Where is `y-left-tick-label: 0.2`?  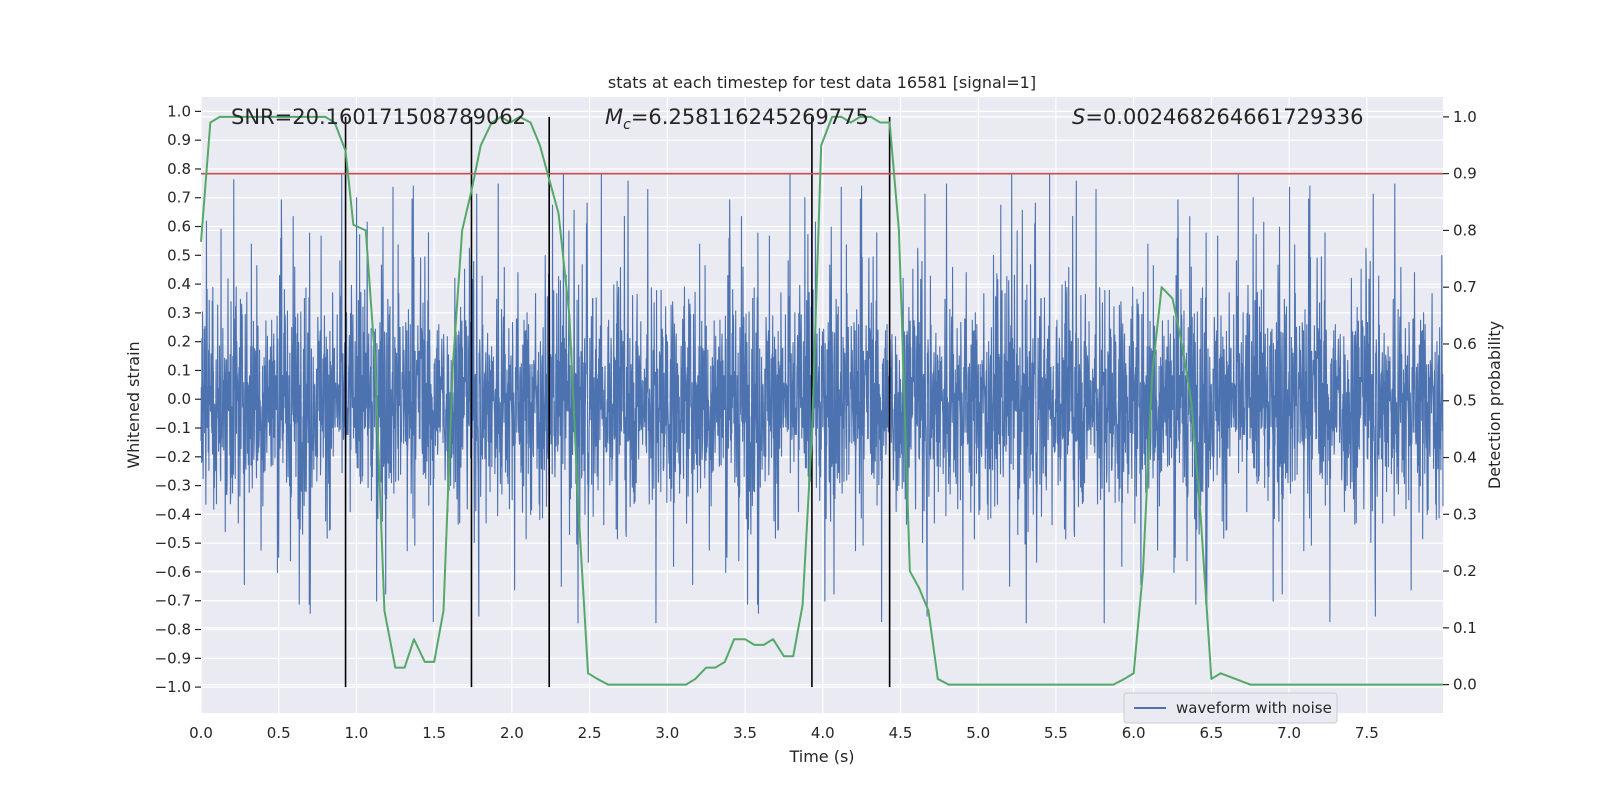 y-left-tick-label: 0.2 is located at coordinates (179, 342).